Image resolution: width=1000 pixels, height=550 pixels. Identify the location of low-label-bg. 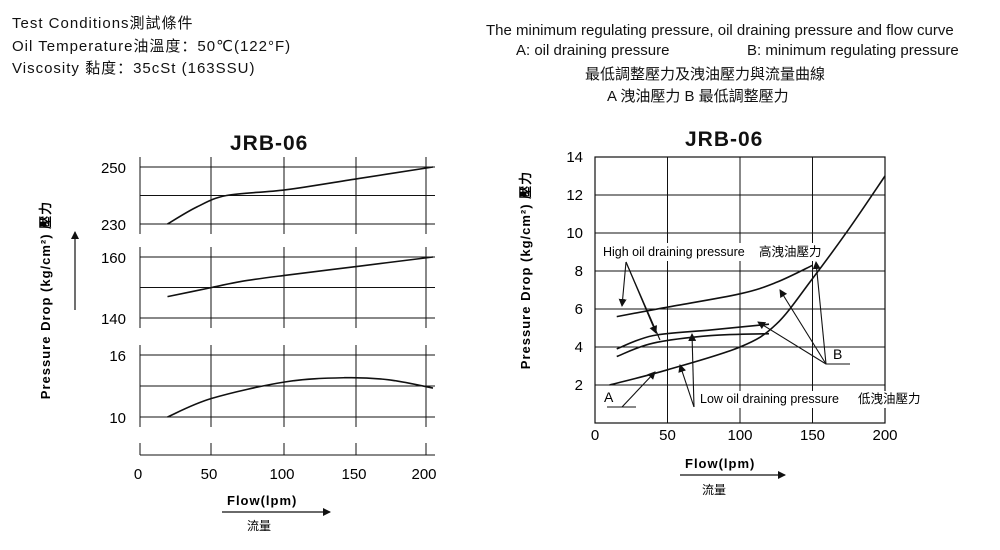
(812, 399).